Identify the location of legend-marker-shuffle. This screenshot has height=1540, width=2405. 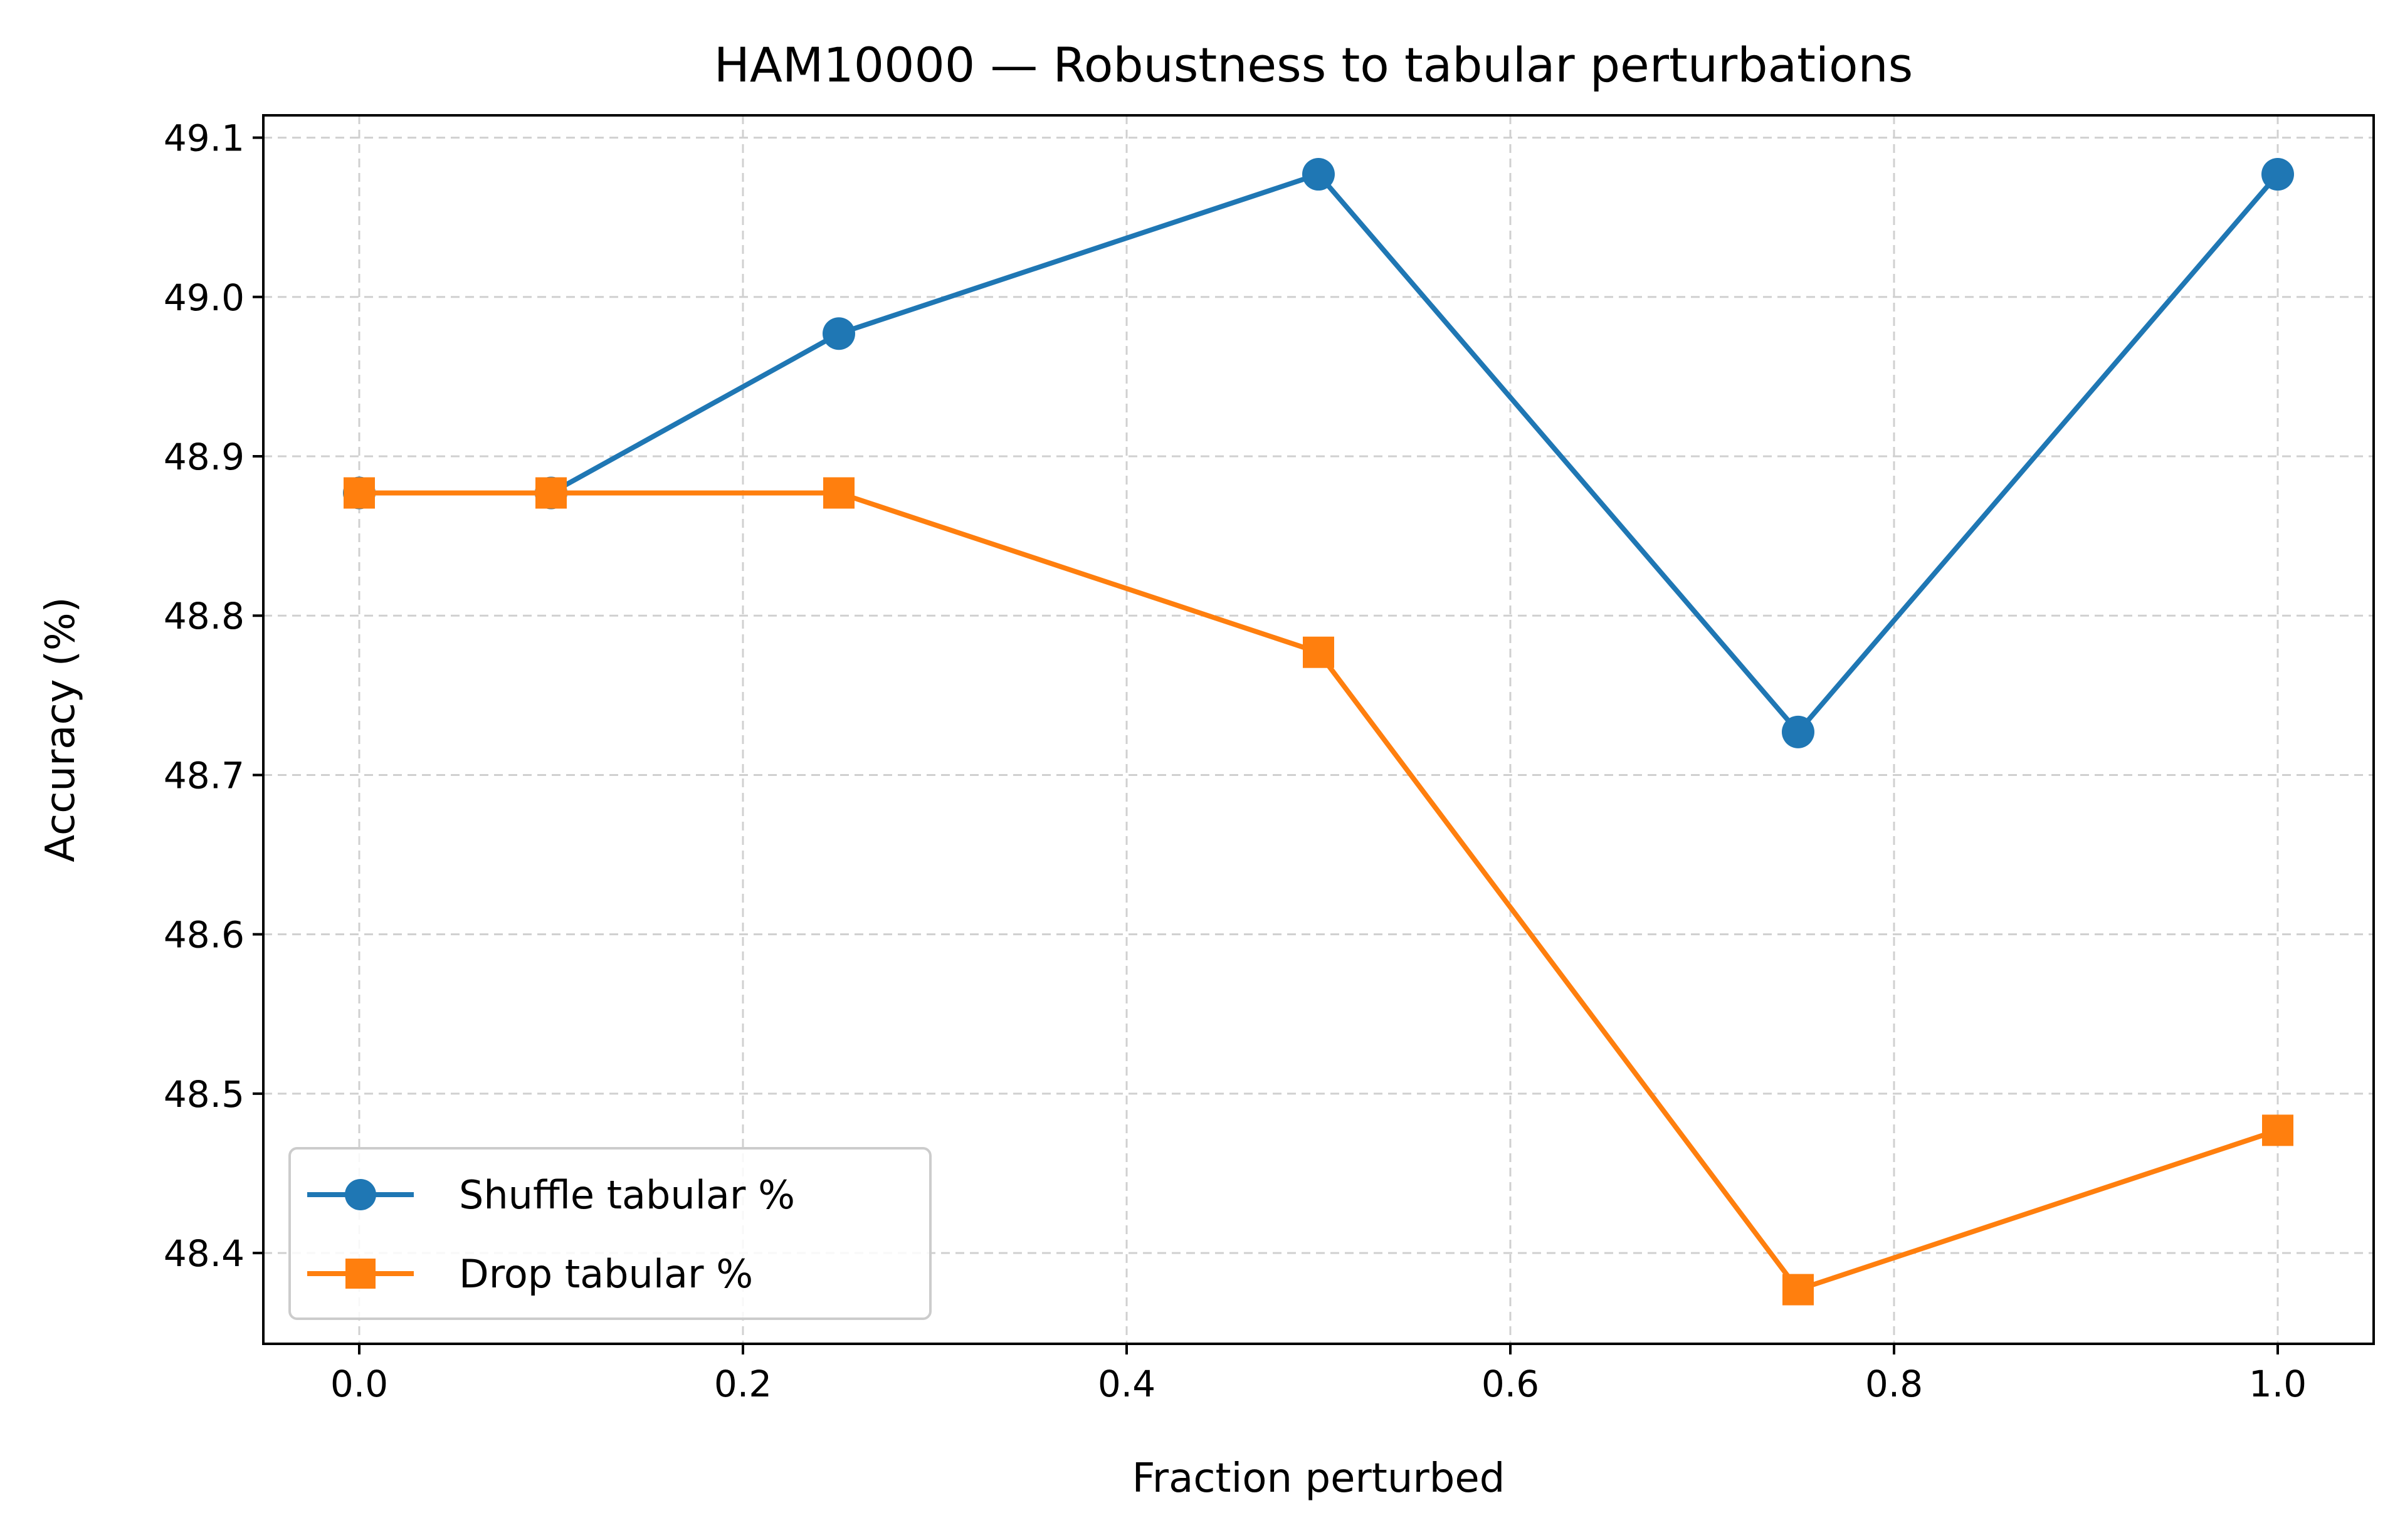
(360, 1194).